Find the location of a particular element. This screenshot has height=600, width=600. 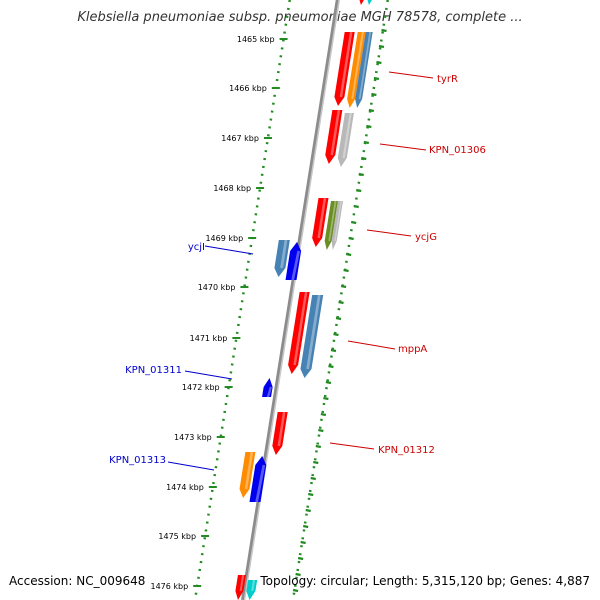

gene-blue-7-body is located at coordinates (258, 479).